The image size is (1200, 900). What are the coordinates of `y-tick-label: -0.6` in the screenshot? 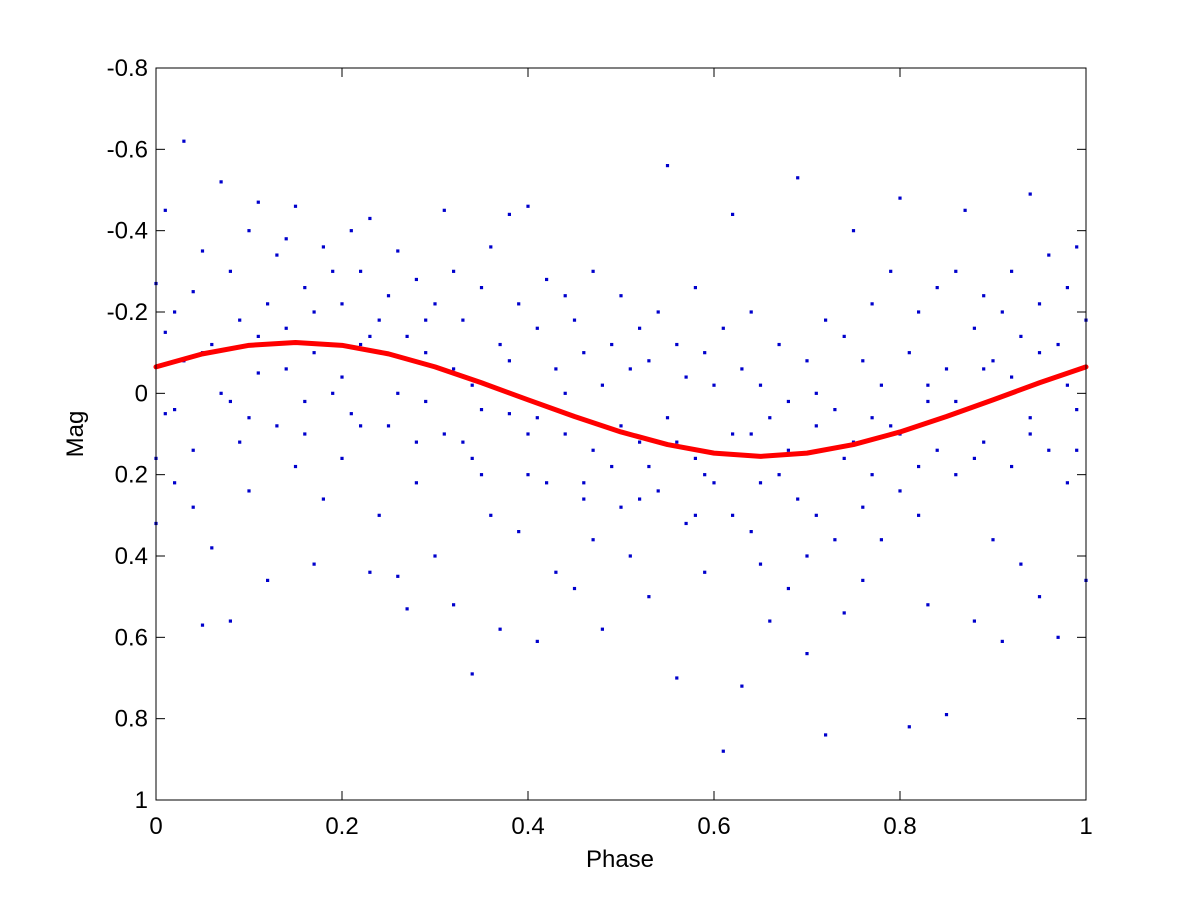 It's located at (127, 149).